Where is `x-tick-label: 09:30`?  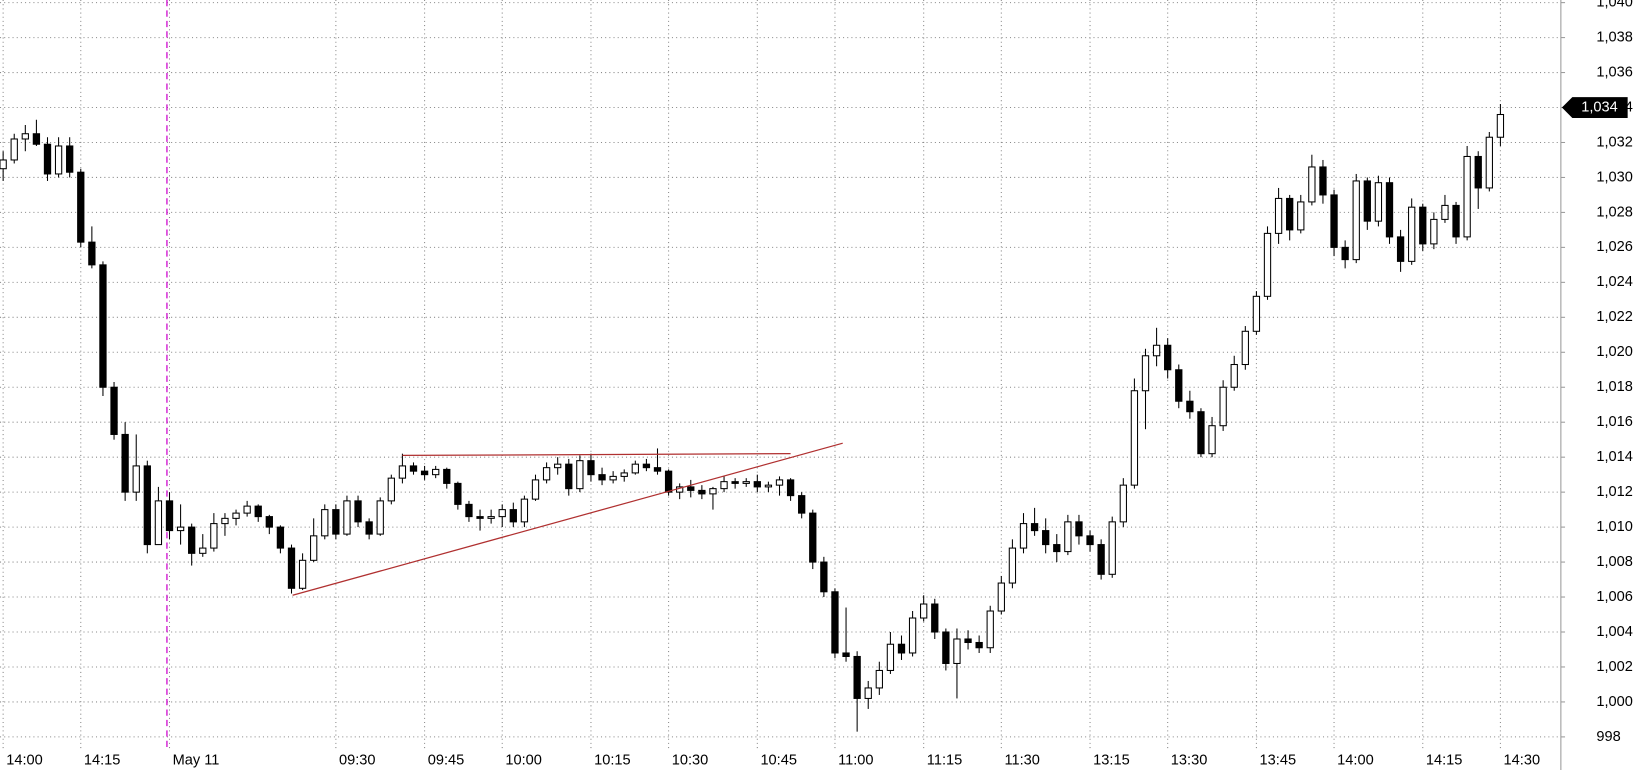 x-tick-label: 09:30 is located at coordinates (357, 760).